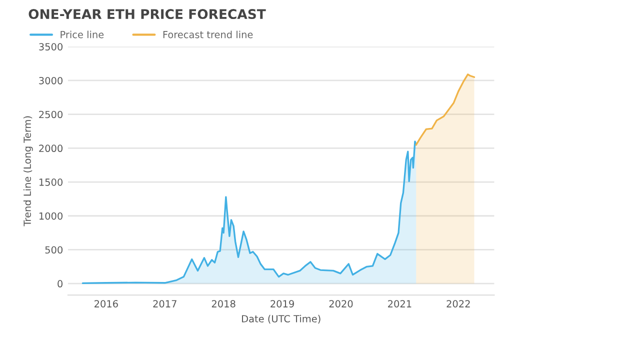  Describe the element at coordinates (282, 304) in the screenshot. I see `x-tick-label: 2019` at that location.